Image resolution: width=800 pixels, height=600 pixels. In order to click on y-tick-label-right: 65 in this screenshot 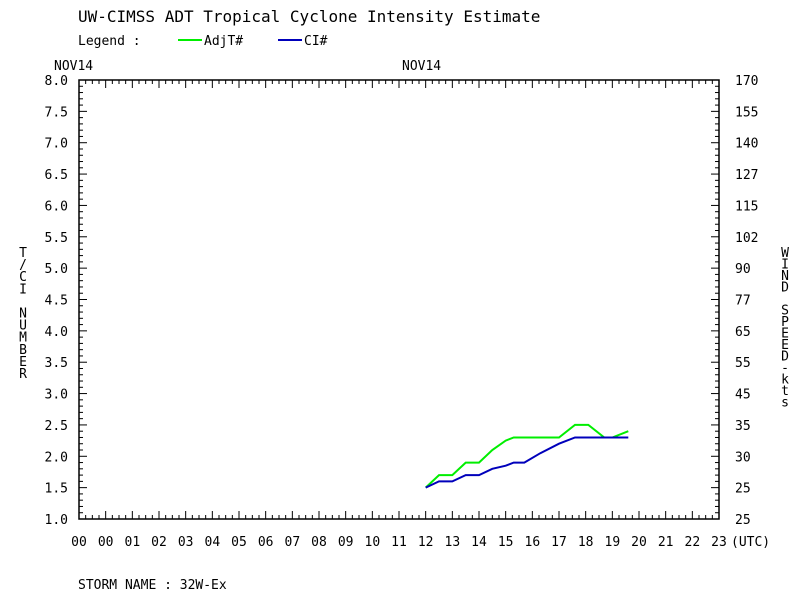, I will do `click(743, 332)`.